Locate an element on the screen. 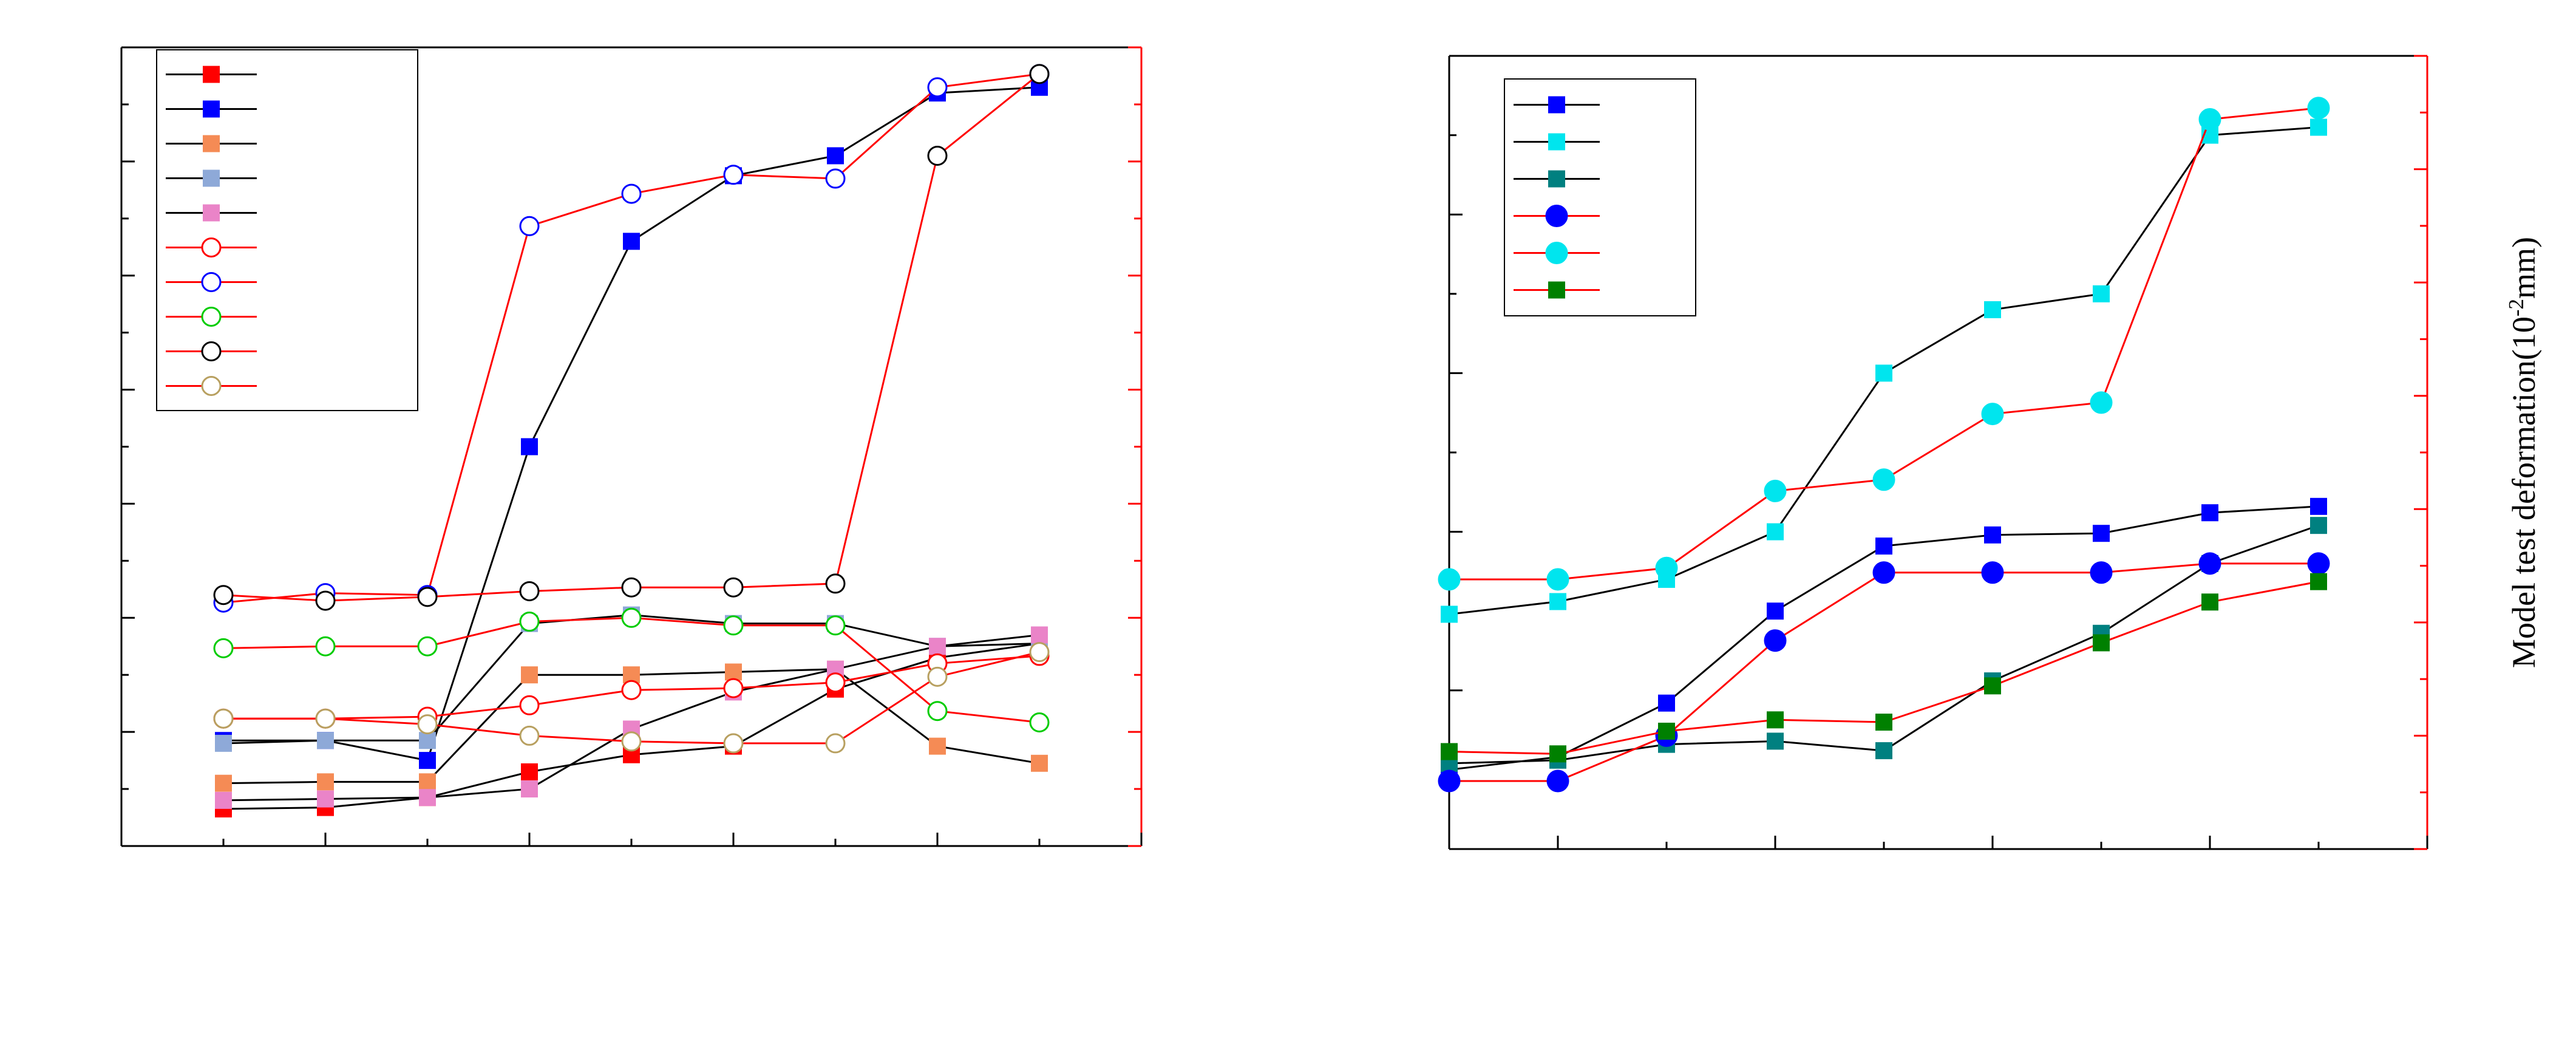 This screenshot has height=1061, width=2576. y2-axis-title-main: Model test deformation(10 is located at coordinates (2524, 492).